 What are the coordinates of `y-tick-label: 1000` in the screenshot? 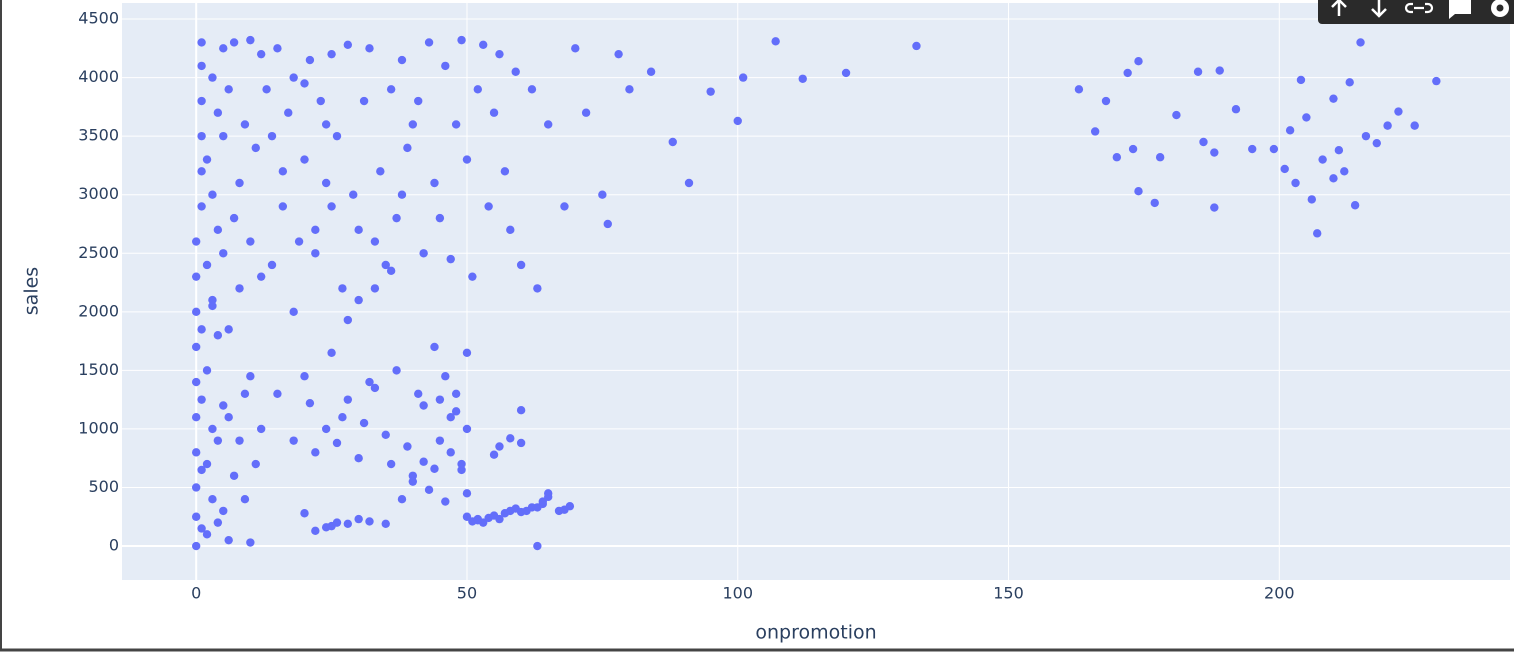 It's located at (98, 427).